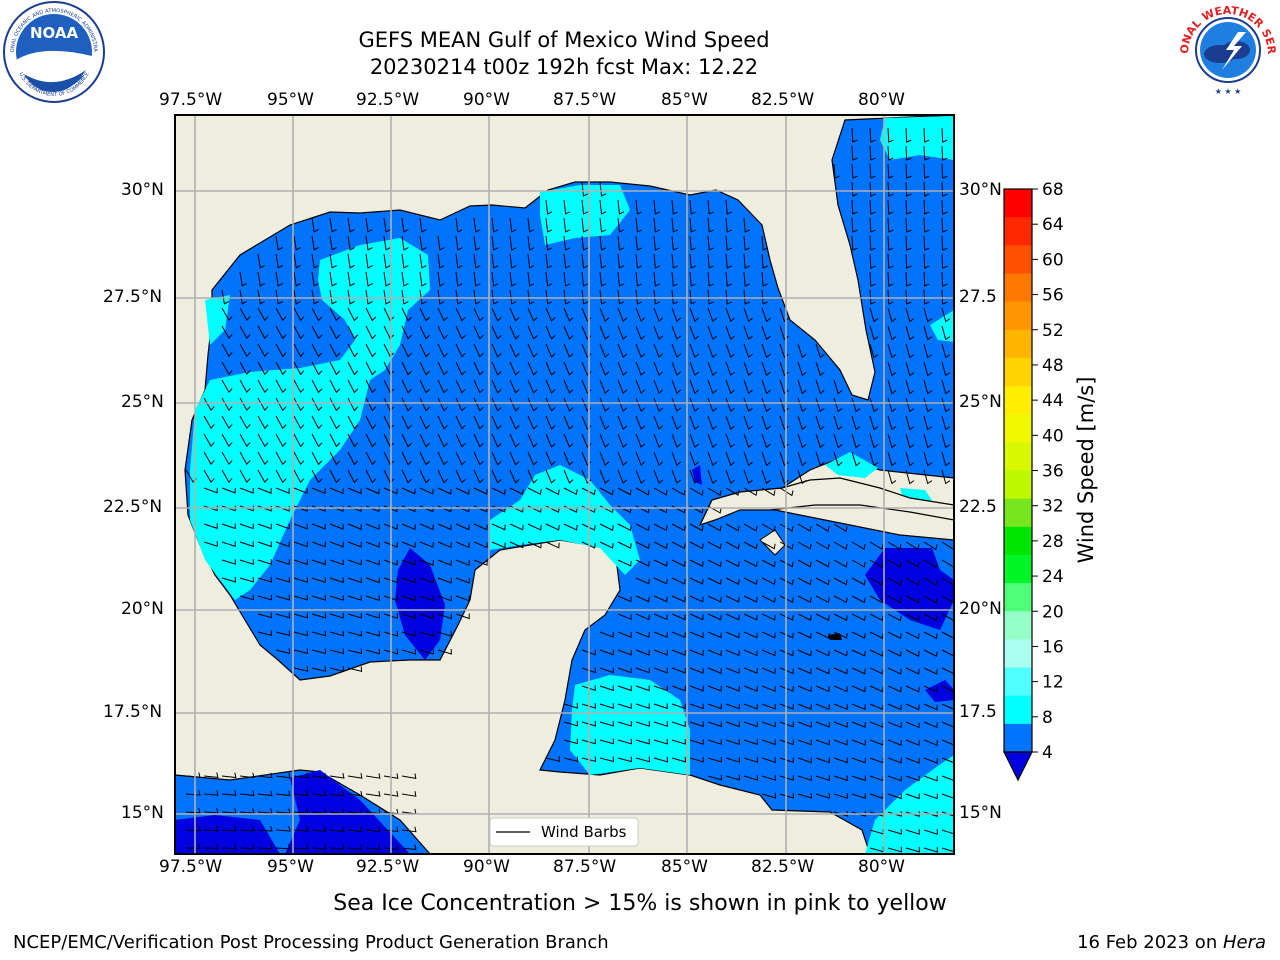 This screenshot has width=1280, height=960. I want to click on lat-label-left: 17.5°N, so click(133, 712).